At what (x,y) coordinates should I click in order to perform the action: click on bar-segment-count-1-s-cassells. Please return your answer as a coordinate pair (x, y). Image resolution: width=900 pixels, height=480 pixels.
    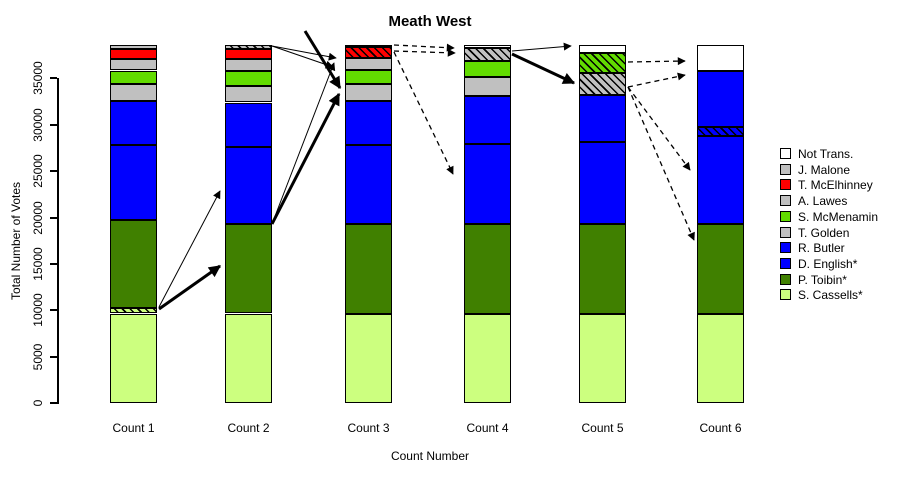
    Looking at the image, I should click on (133, 358).